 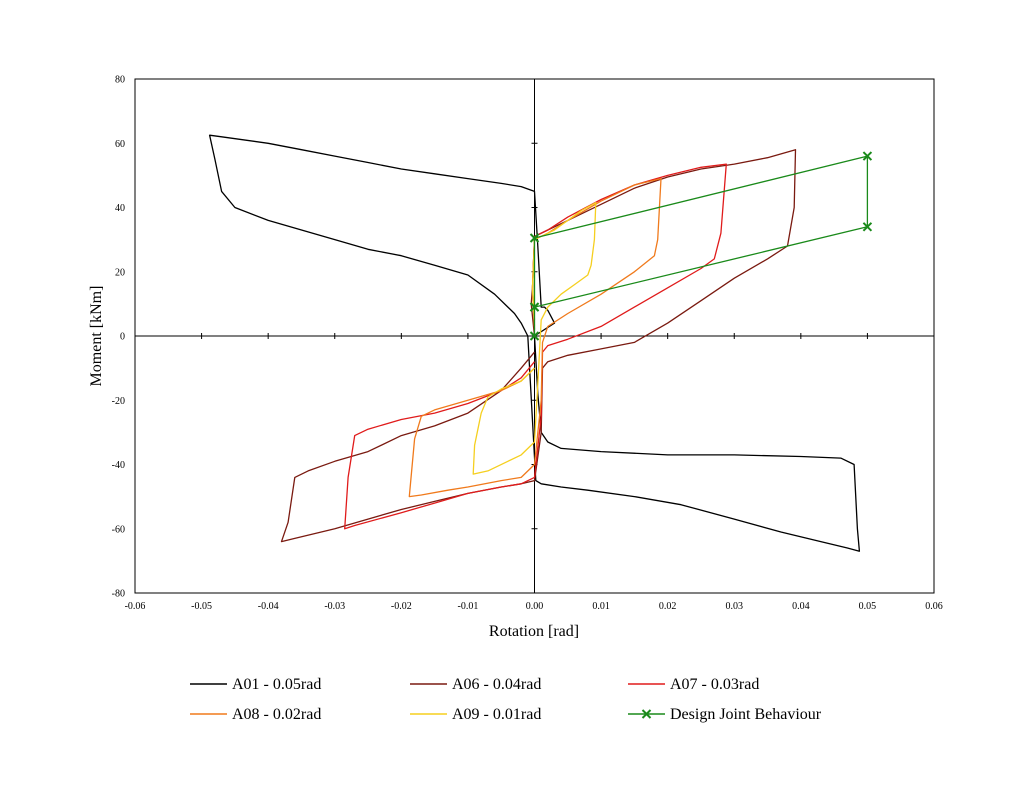 What do you see at coordinates (118, 401) in the screenshot?
I see `y-tick-label: -20` at bounding box center [118, 401].